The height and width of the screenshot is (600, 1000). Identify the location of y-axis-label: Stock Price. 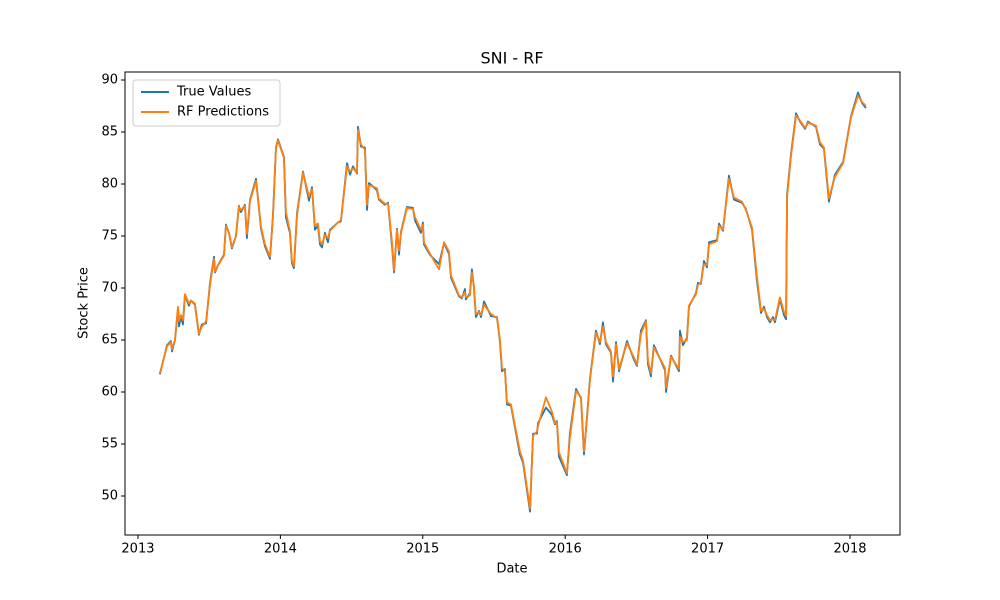
(84, 303).